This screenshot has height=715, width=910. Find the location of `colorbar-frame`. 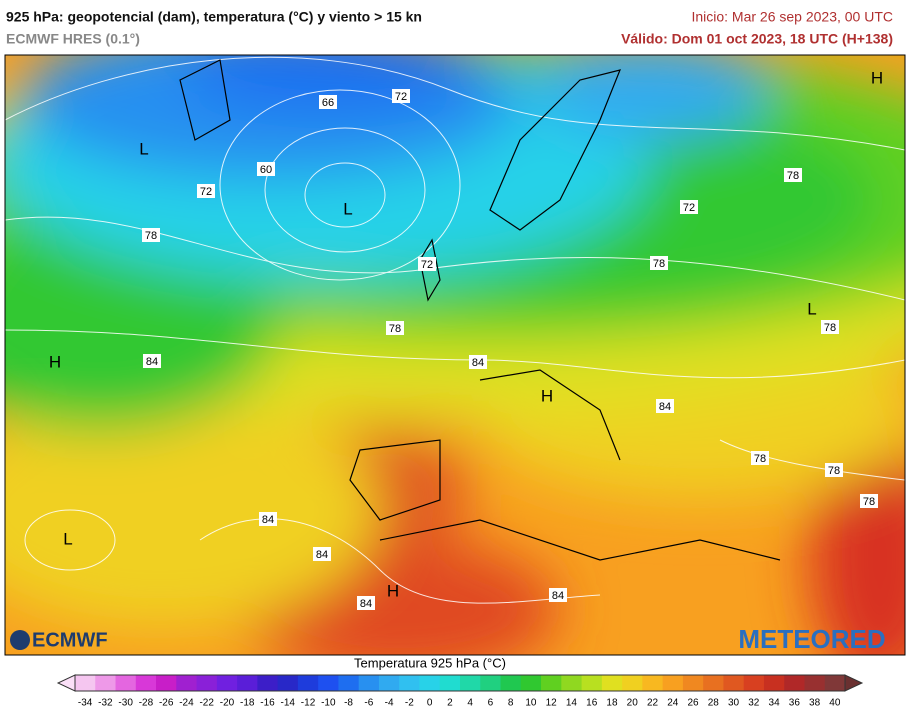

colorbar-frame is located at coordinates (460, 683).